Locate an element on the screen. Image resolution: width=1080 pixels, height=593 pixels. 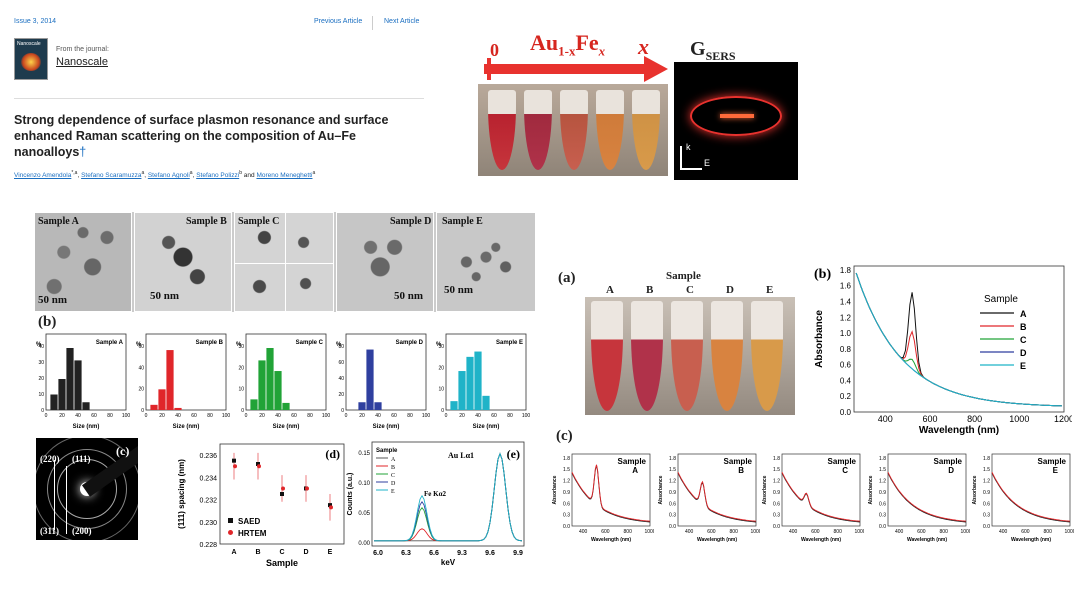
tem-c-divider is located at coordinates (284, 263).